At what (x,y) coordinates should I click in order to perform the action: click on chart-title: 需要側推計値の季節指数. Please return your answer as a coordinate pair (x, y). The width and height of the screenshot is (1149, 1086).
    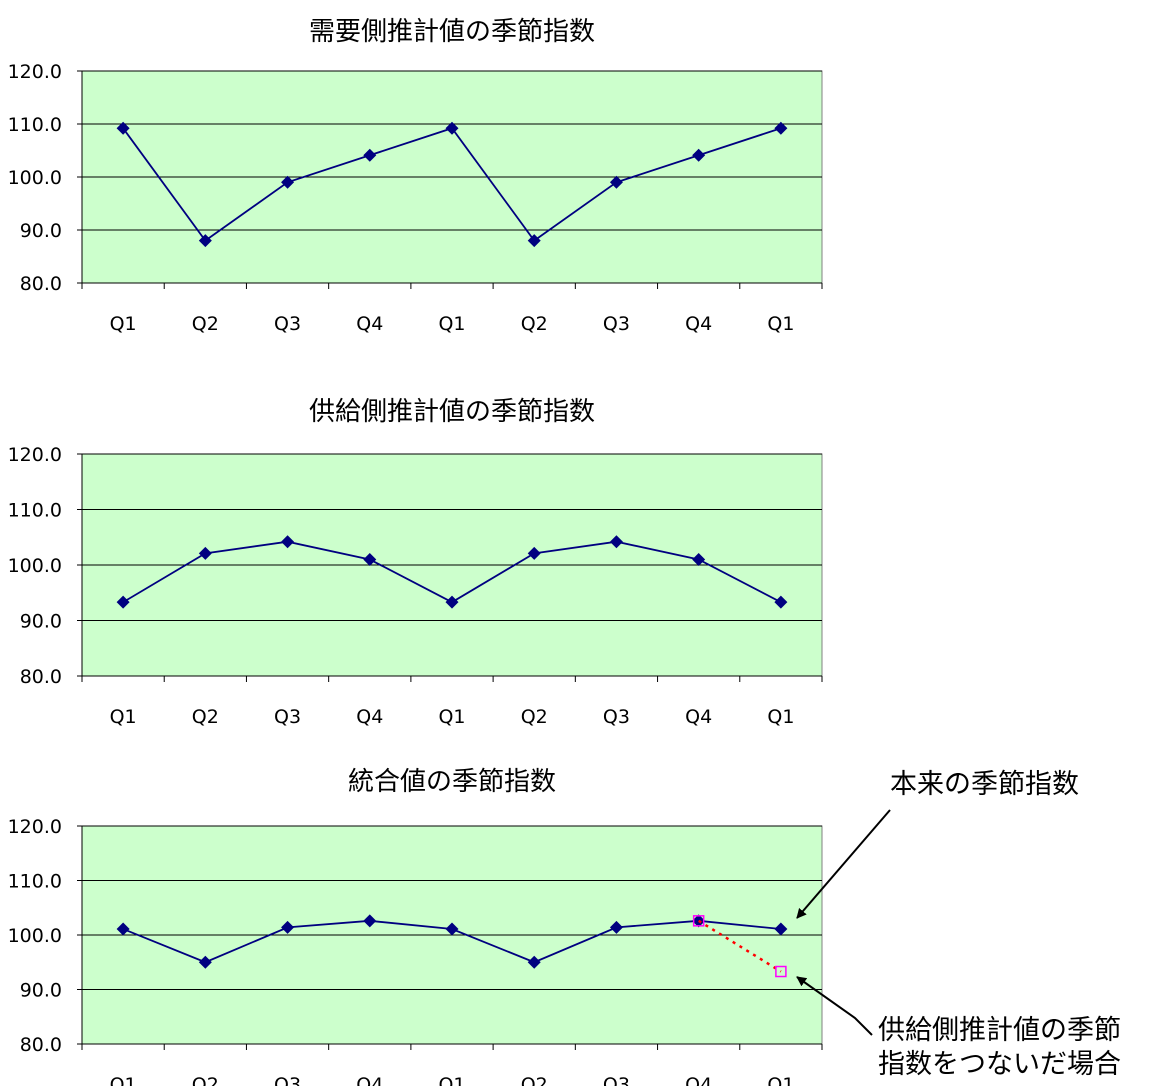
    Looking at the image, I should click on (452, 32).